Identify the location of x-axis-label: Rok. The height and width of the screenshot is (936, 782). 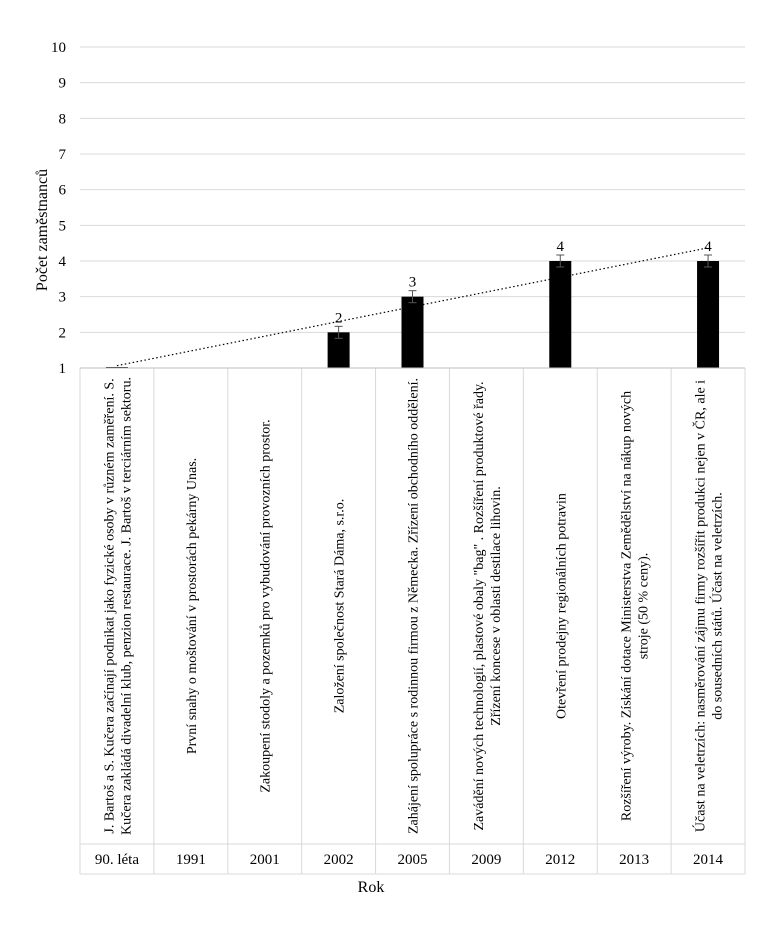
(371, 887).